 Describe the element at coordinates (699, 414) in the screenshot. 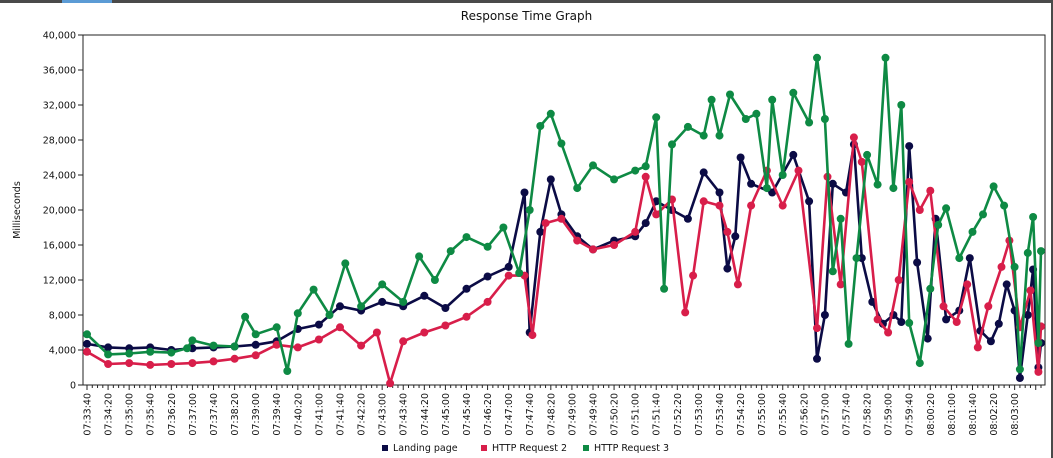

I see `x-tick-label: 07:53:00` at that location.